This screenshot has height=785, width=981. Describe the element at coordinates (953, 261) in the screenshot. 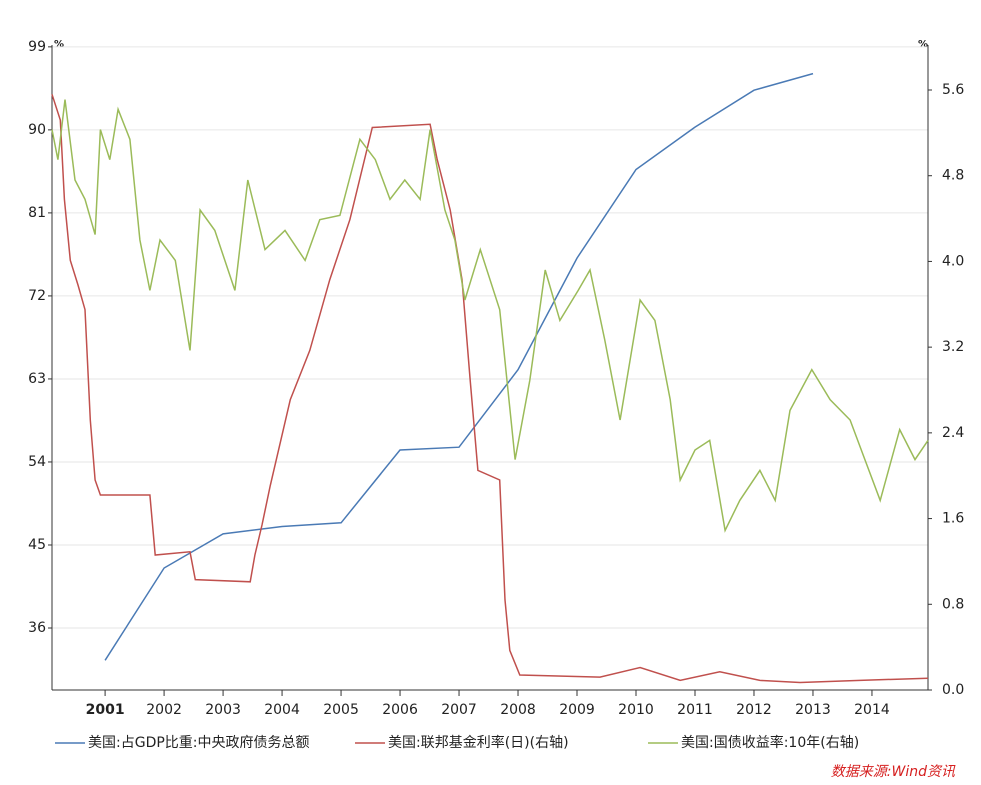

I see `y2-tick-label: 4.0` at that location.